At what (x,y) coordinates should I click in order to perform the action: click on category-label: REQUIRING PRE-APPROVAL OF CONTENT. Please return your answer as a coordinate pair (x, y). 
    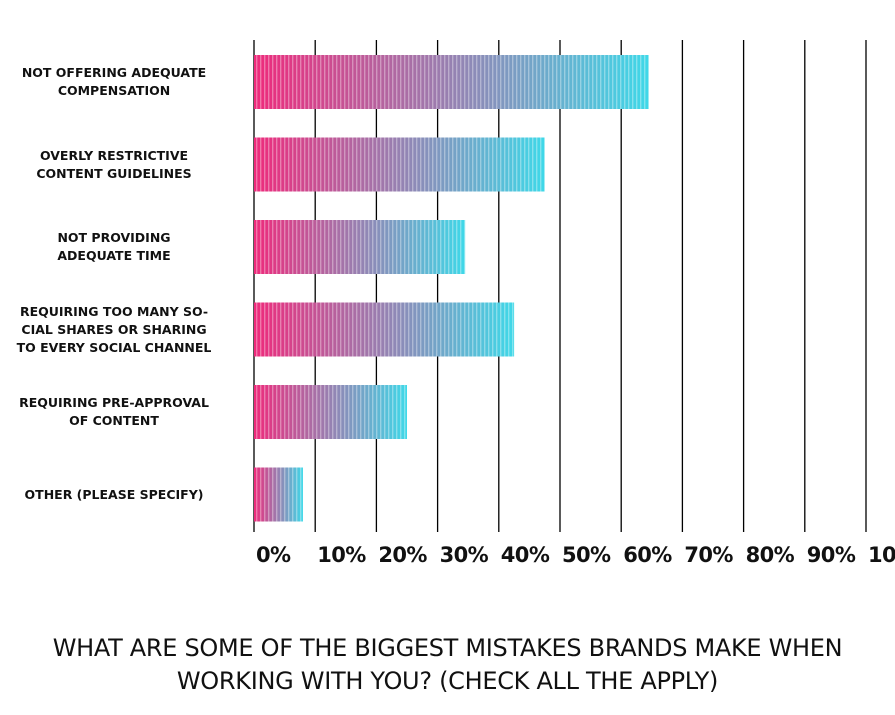
    Looking at the image, I should click on (114, 411).